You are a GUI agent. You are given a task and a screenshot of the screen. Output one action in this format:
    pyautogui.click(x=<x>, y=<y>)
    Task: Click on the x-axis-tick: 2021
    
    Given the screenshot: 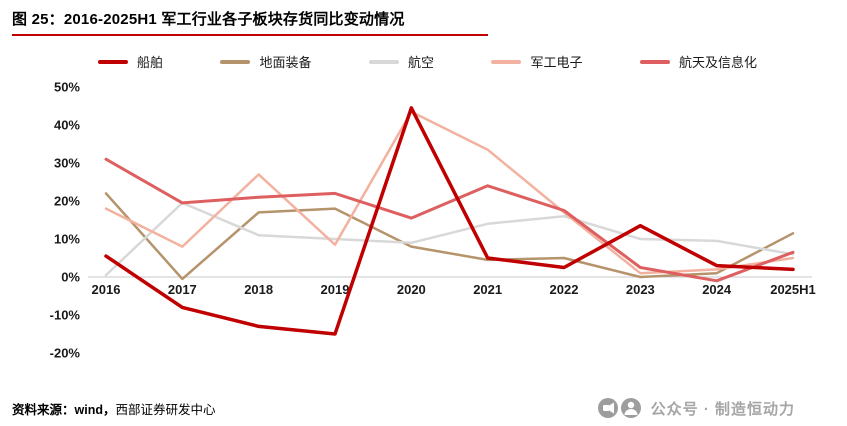 What is the action you would take?
    pyautogui.click(x=487, y=289)
    